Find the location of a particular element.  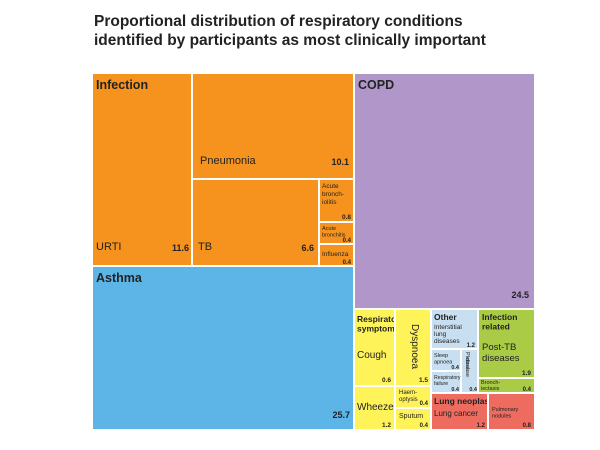

wheeze-label: Wheeze is located at coordinates (375, 407).